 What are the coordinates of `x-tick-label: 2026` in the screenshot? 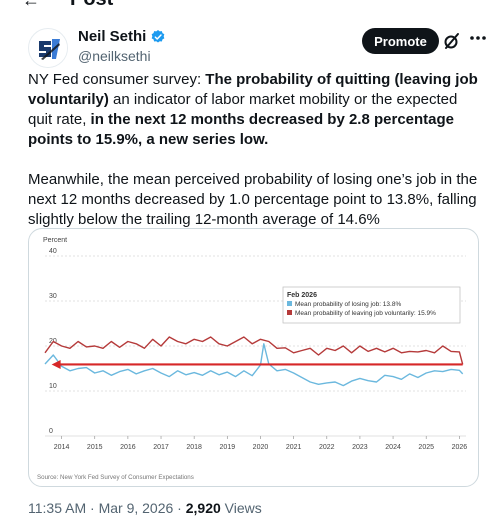 It's located at (460, 447).